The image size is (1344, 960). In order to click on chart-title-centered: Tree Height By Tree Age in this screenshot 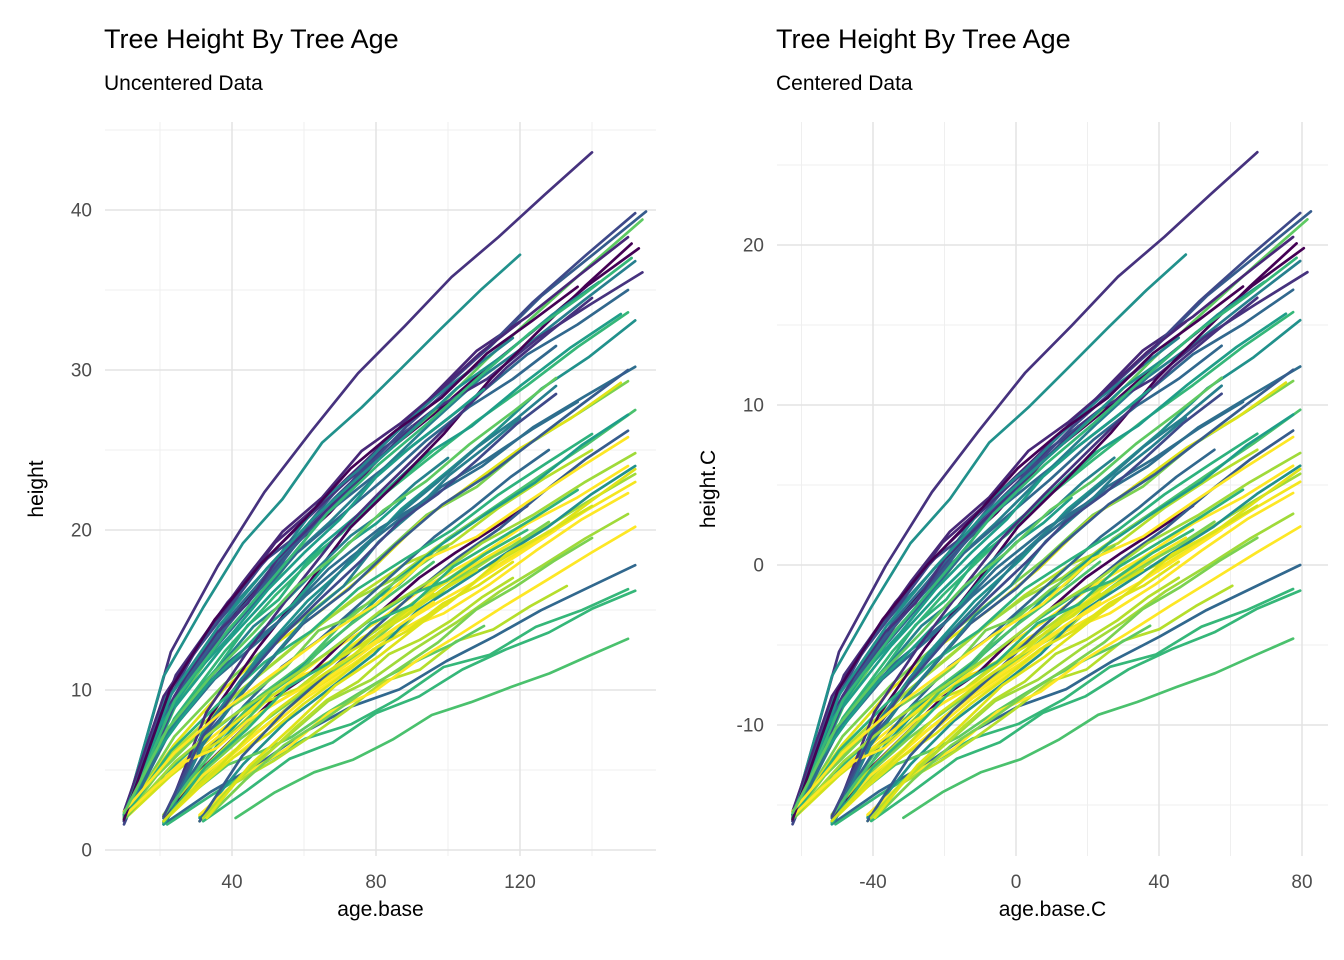, I will do `click(923, 39)`.